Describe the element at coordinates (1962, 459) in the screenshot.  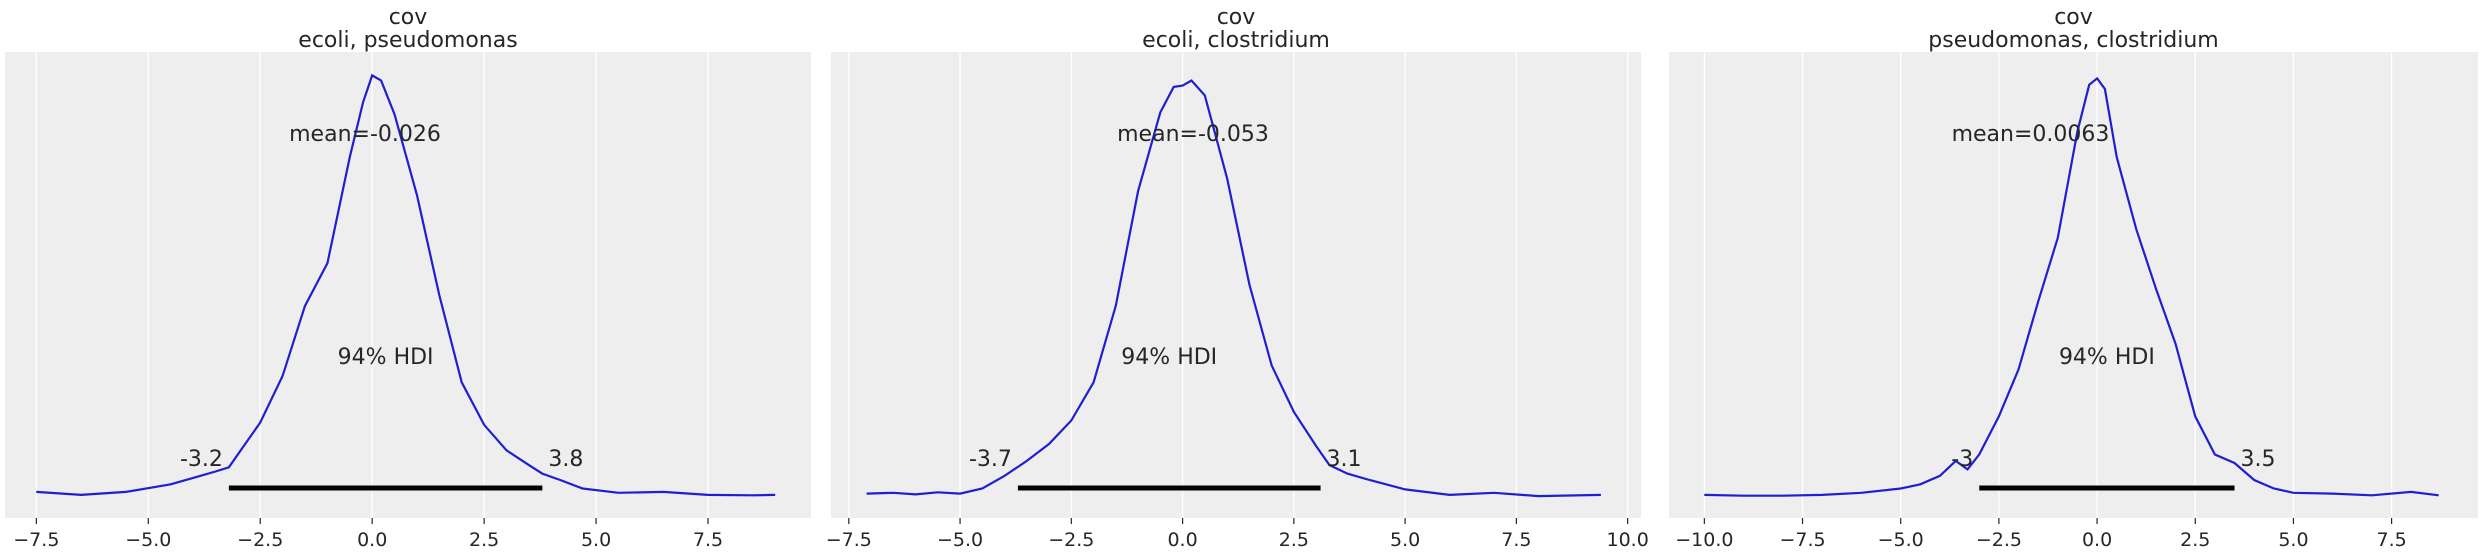
I see `hdi-low-label: -3` at that location.